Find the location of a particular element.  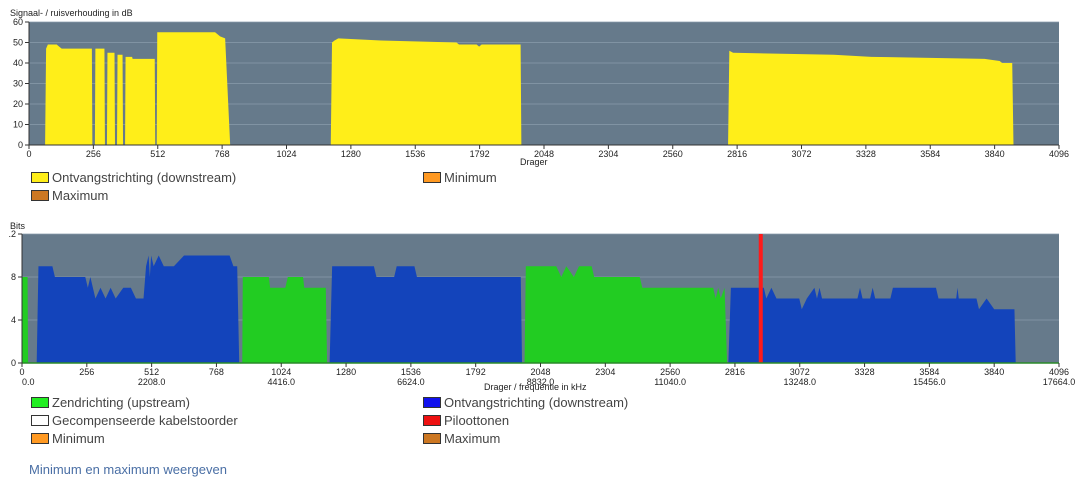

legend-bits-maximum: Maximum is located at coordinates (461, 438).